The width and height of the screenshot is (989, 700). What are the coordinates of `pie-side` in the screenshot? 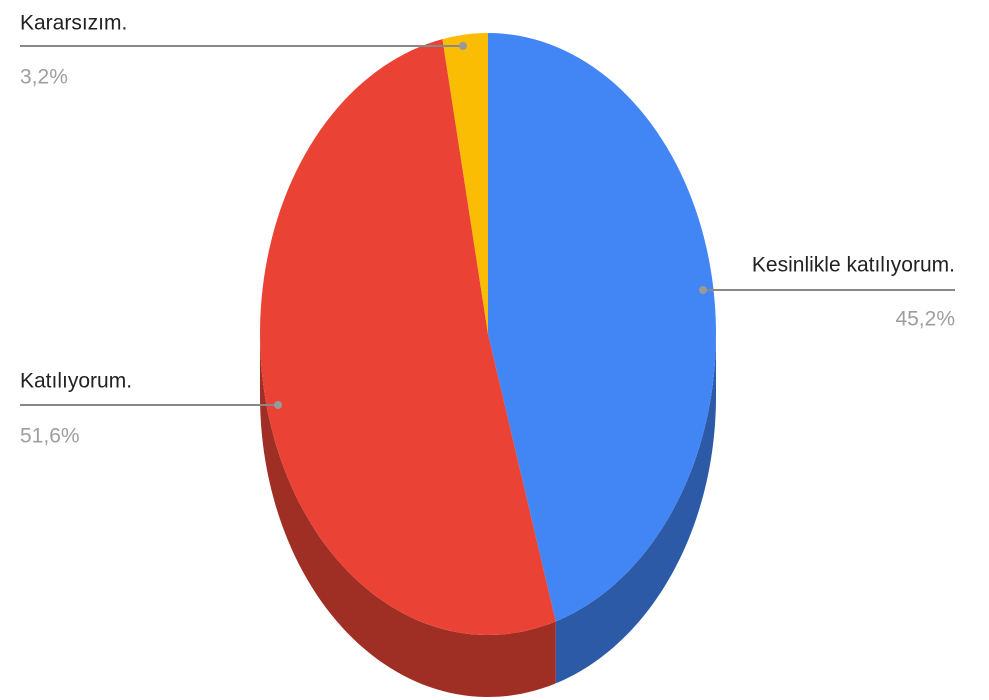 It's located at (635, 509).